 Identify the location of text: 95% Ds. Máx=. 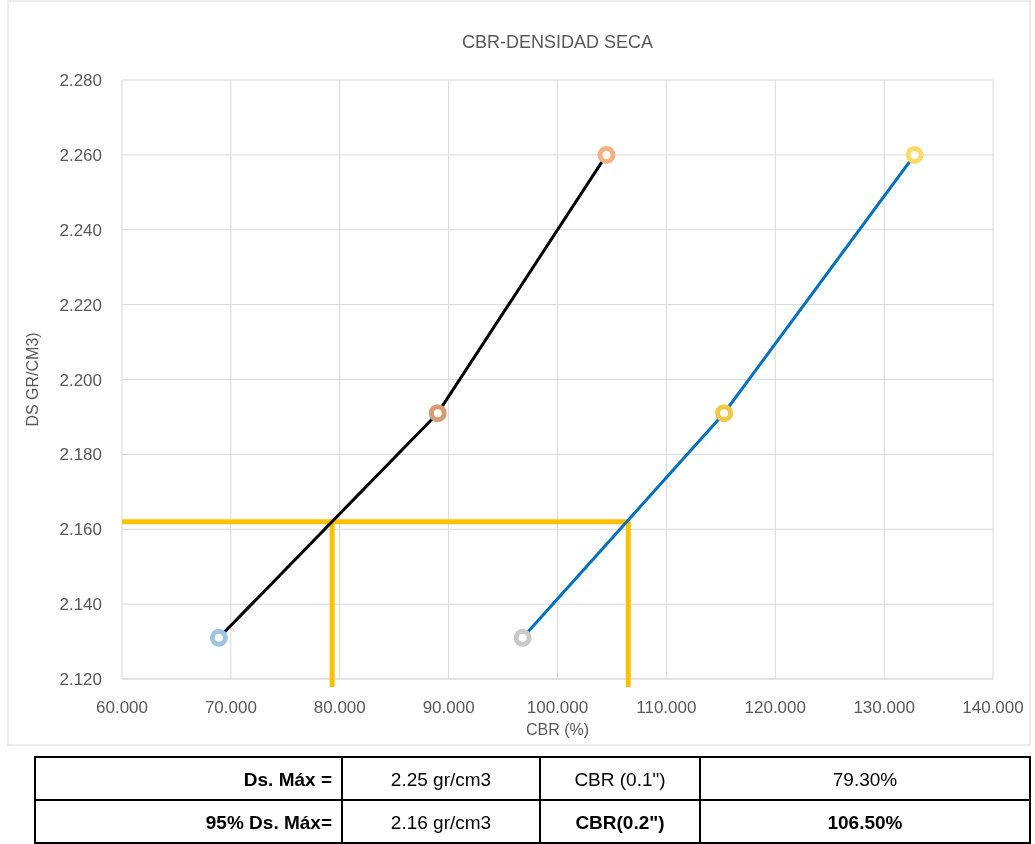
(268, 822).